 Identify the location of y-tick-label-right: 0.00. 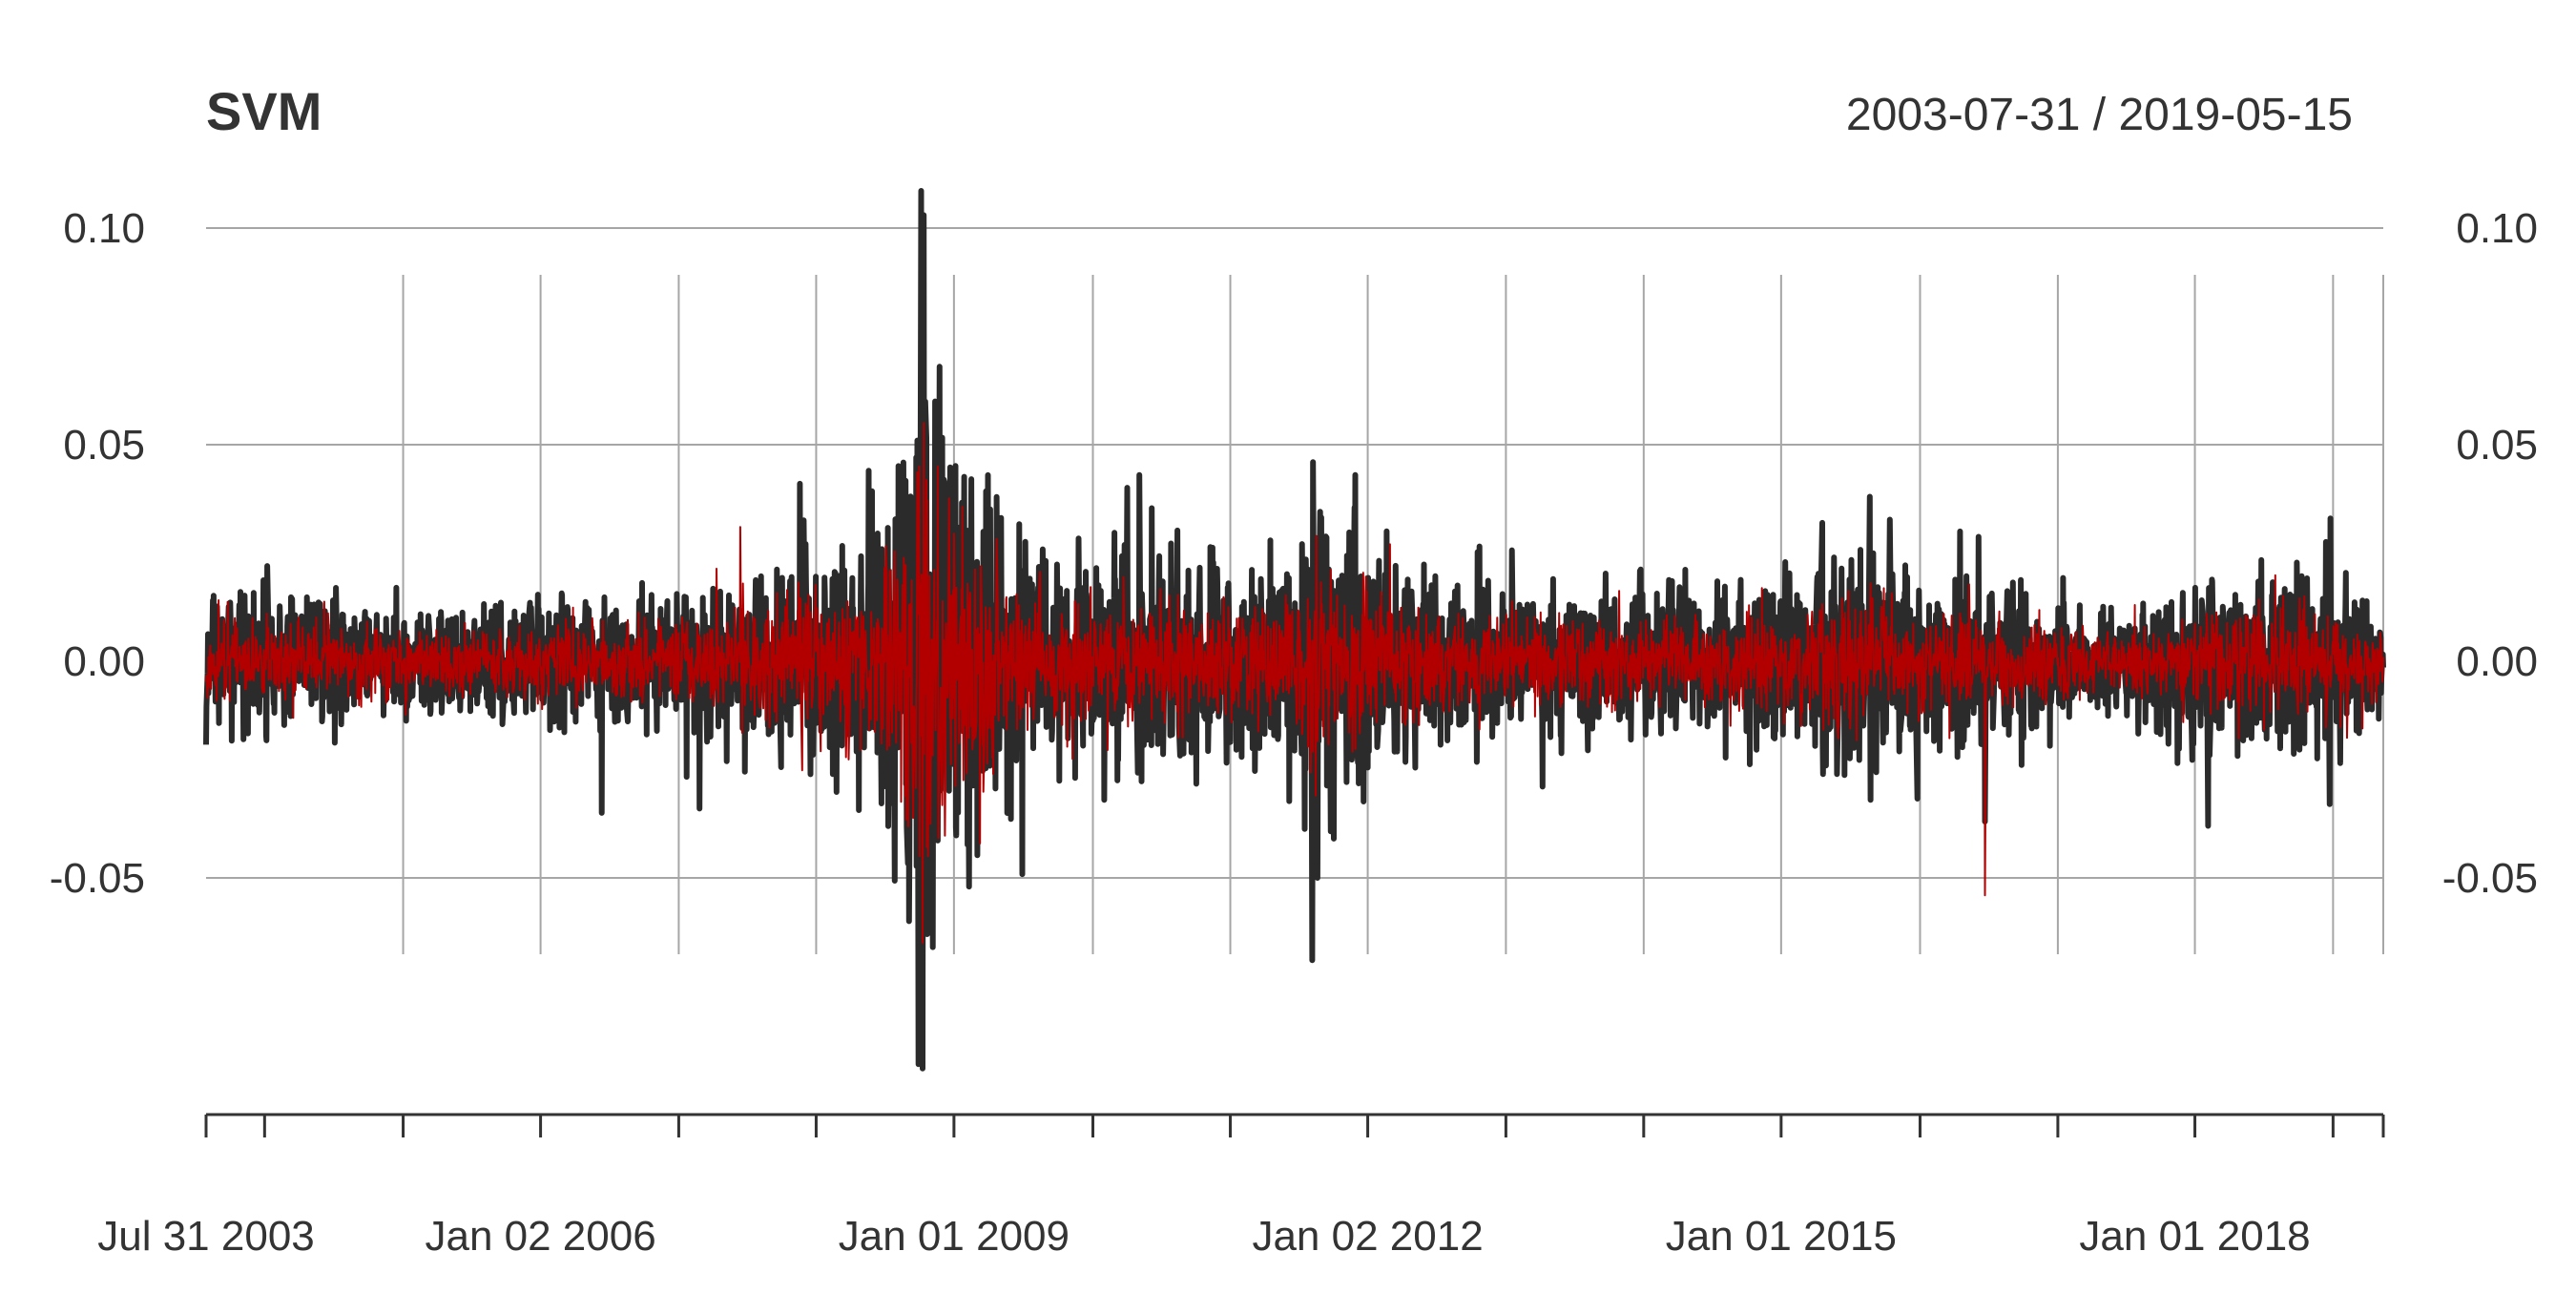
(2497, 661).